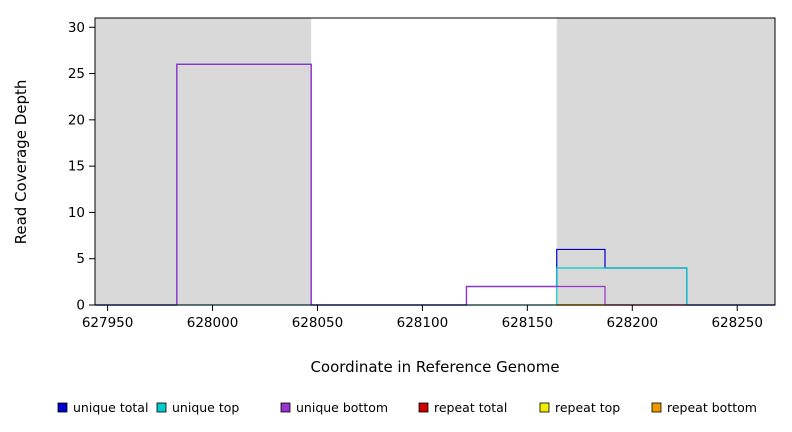 Image resolution: width=792 pixels, height=432 pixels. Describe the element at coordinates (62, 407) in the screenshot. I see `legend-swatch-unique-total` at that location.